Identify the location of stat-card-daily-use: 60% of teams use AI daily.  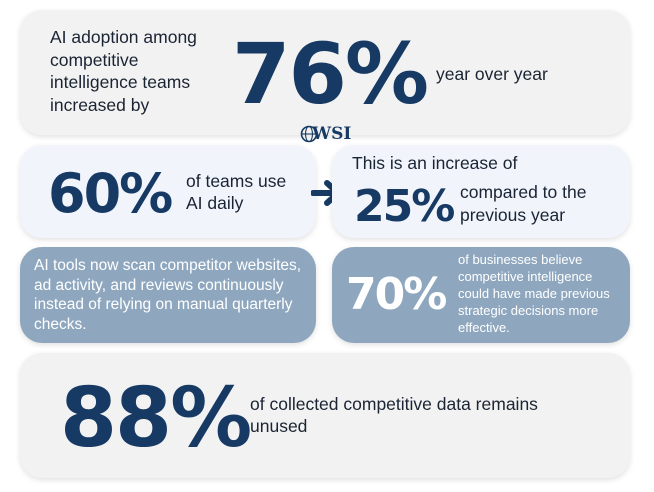
(168, 191).